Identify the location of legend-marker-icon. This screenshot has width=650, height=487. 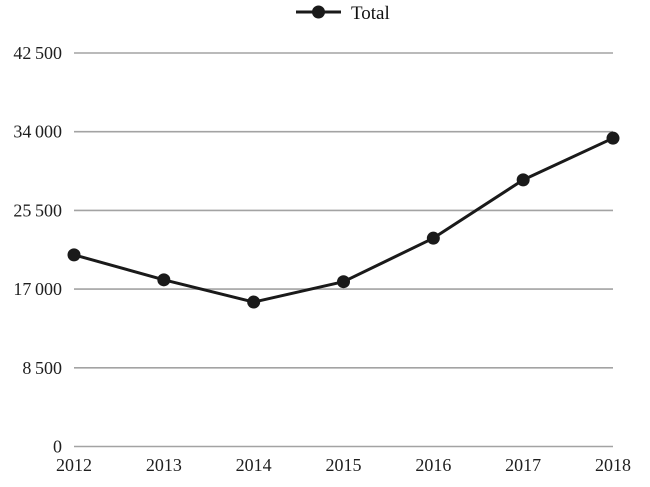
(318, 12).